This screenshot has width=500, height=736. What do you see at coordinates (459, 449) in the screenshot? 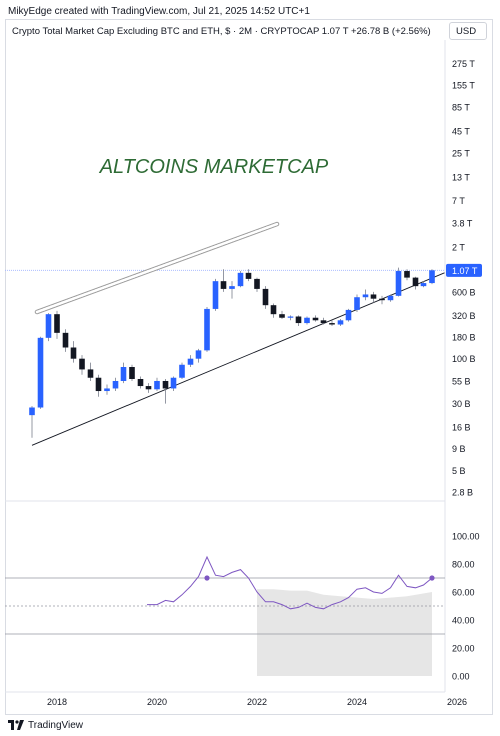
I see `price-axis-label: 9 B` at bounding box center [459, 449].